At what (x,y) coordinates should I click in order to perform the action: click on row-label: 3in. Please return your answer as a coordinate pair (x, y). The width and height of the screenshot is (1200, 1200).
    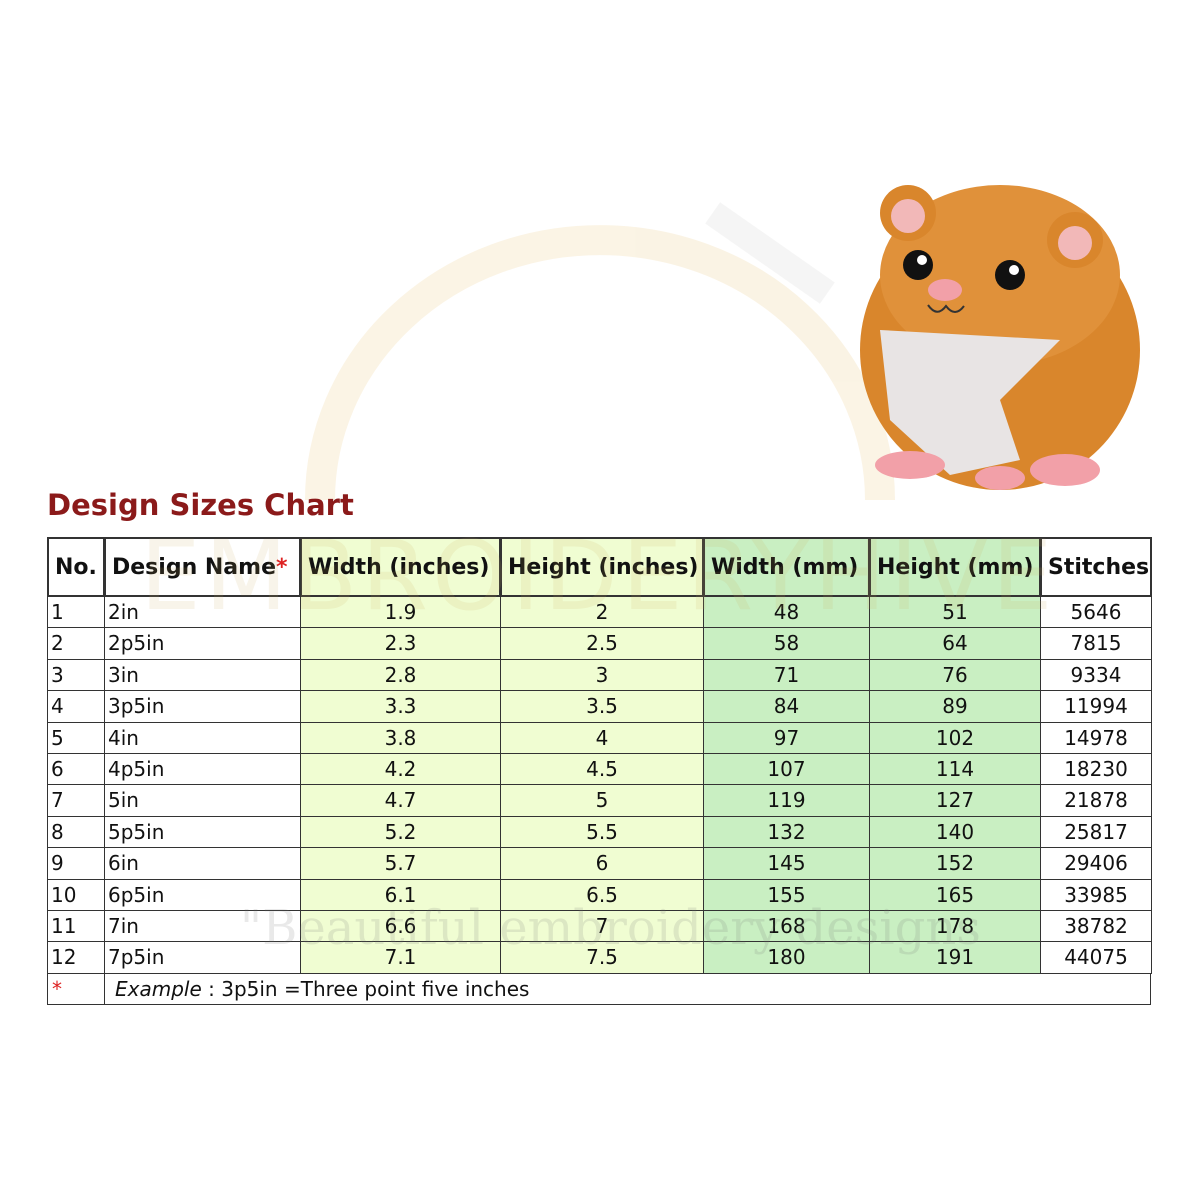
    Looking at the image, I should click on (202, 675).